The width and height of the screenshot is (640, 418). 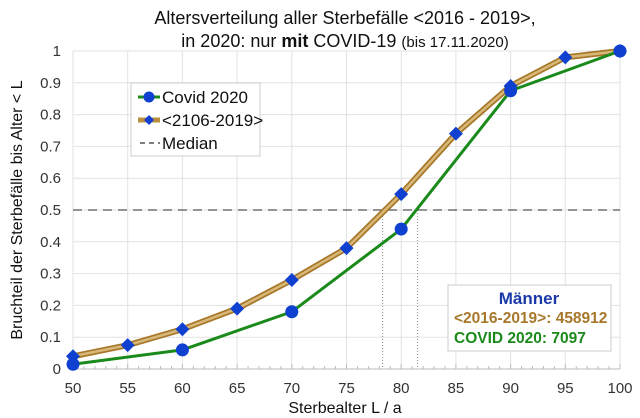 What do you see at coordinates (346, 388) in the screenshot?
I see `x-tick-label: 75` at bounding box center [346, 388].